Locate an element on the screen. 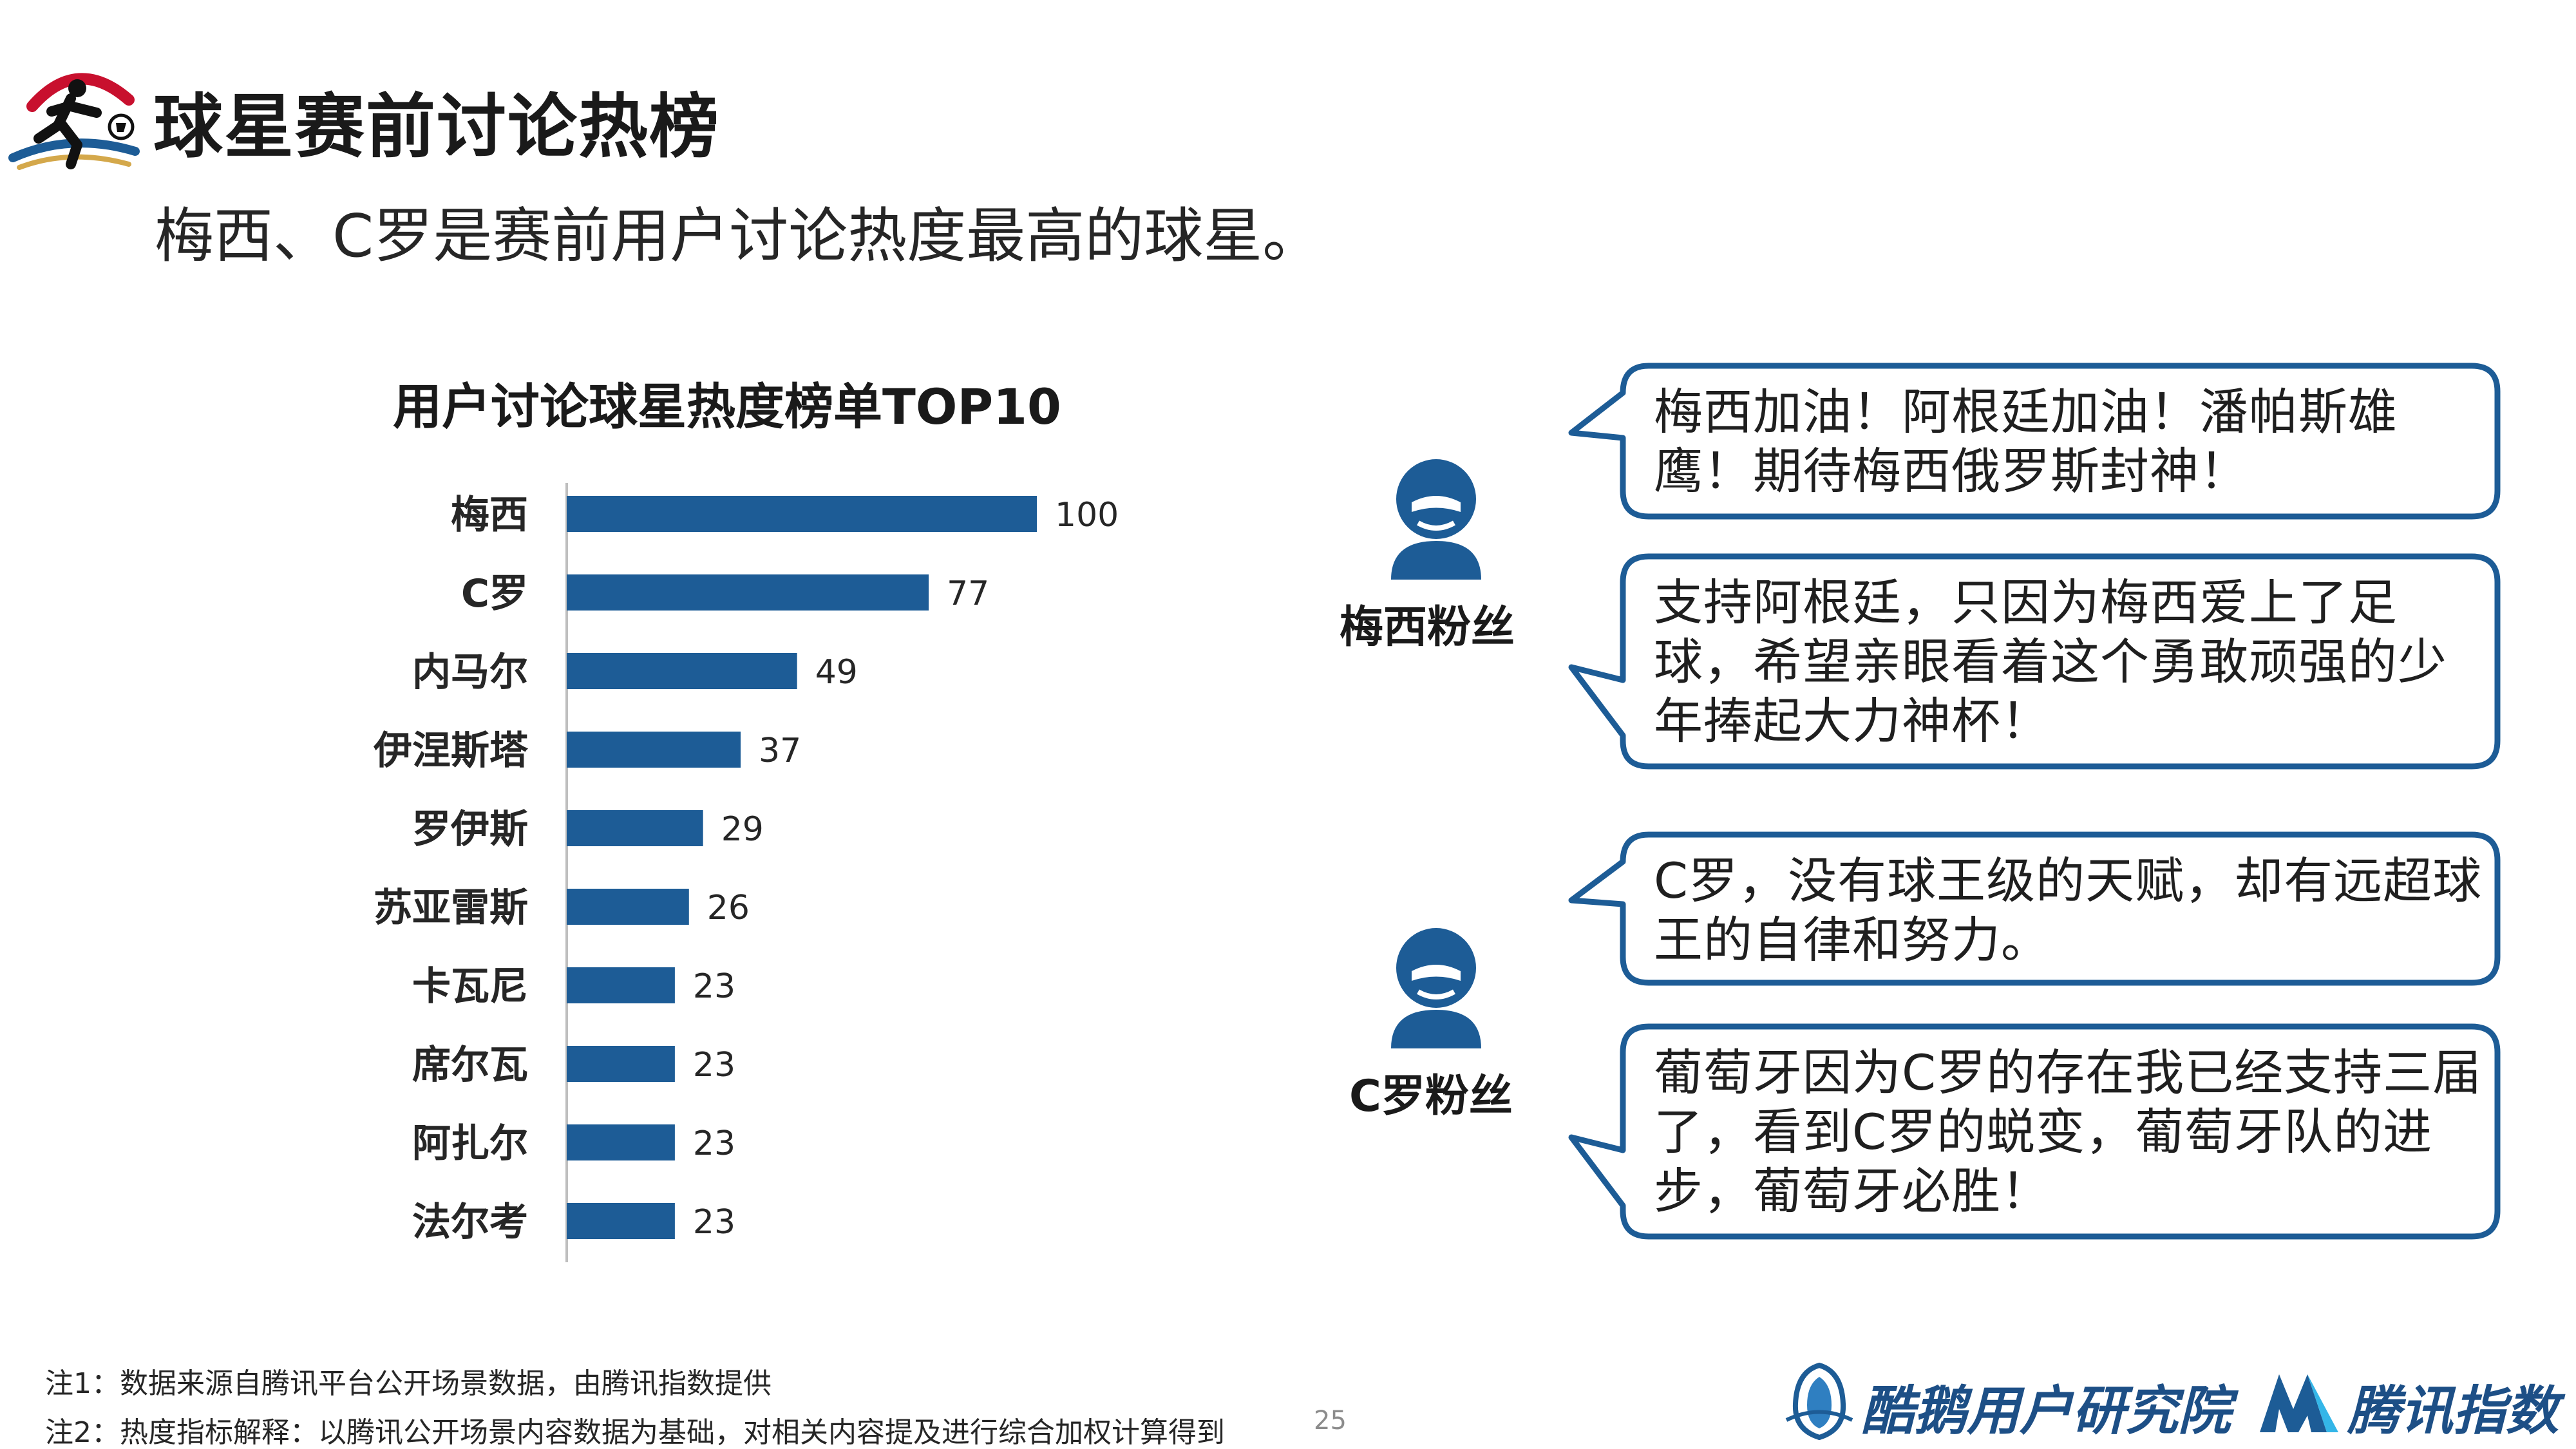  penguin-logo-icon is located at coordinates (1819, 1401).